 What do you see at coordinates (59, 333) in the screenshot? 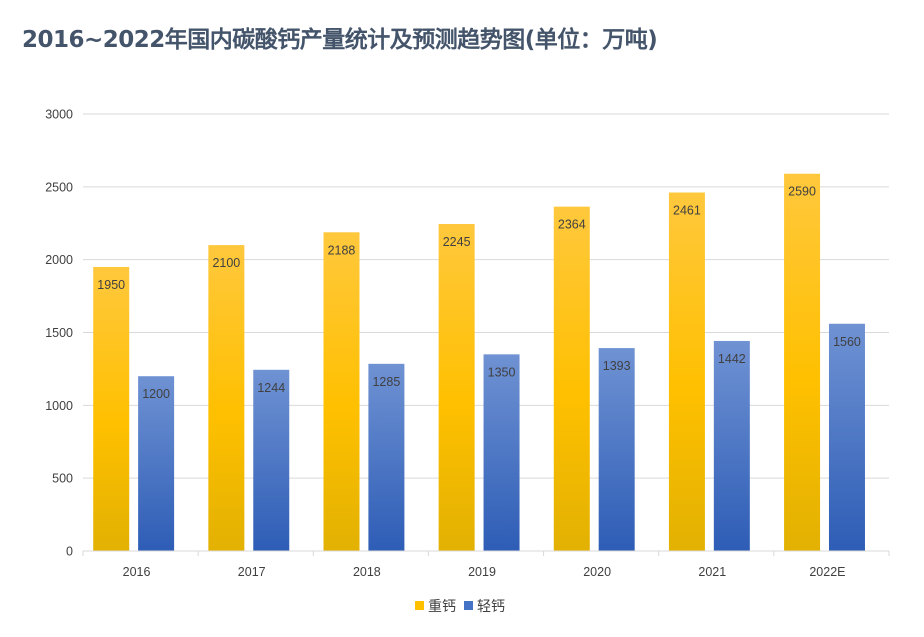
I see `y-tick-label: 1500` at bounding box center [59, 333].